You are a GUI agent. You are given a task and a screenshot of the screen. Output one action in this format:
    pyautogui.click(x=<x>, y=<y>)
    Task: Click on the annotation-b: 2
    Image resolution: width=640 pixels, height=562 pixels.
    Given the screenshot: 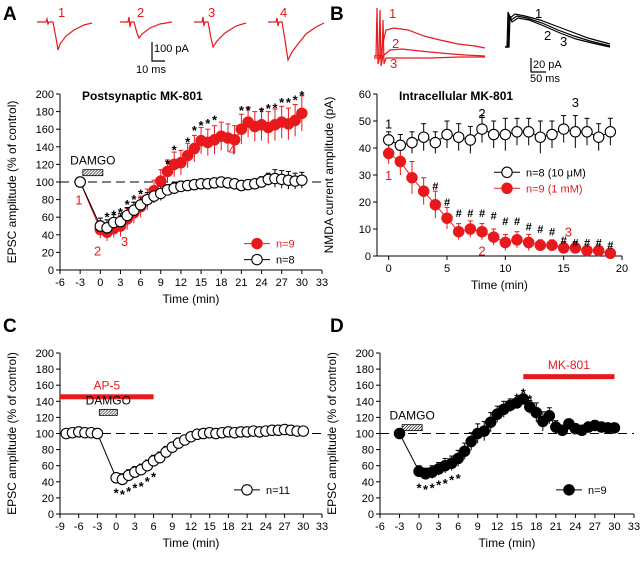 What is the action you would take?
    pyautogui.click(x=481, y=113)
    